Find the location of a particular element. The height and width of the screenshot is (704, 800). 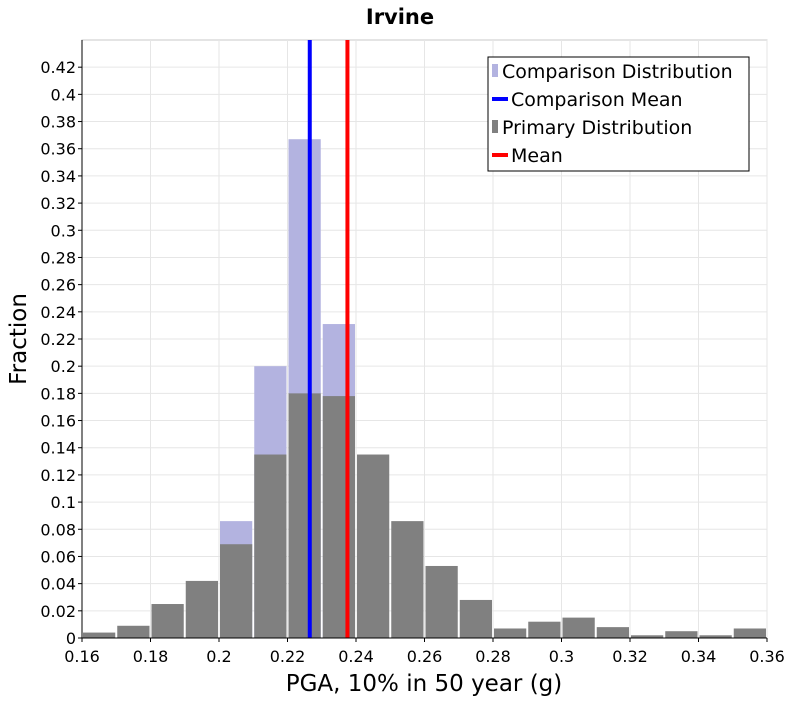

y-tick-label: 0 is located at coordinates (71, 638).